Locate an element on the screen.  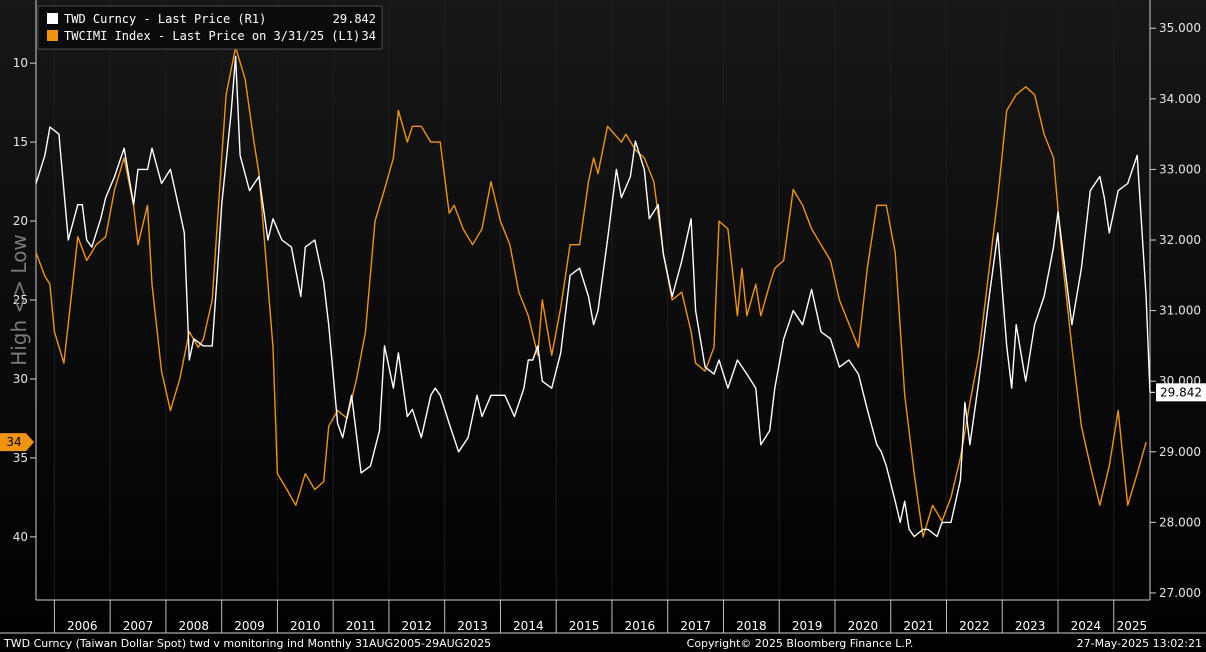
left-tick-label: 30 is located at coordinates (20, 379).